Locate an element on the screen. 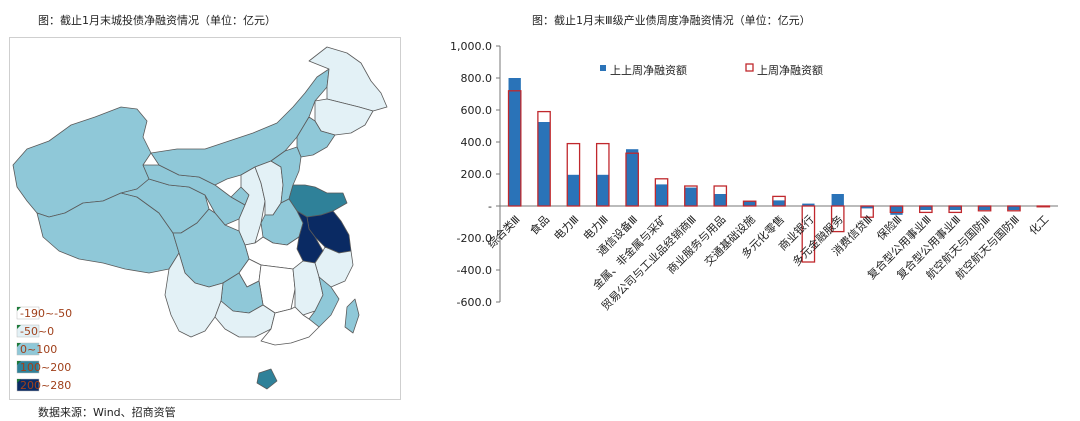 The image size is (1080, 421). y-tick-label: 200.0 is located at coordinates (477, 174).